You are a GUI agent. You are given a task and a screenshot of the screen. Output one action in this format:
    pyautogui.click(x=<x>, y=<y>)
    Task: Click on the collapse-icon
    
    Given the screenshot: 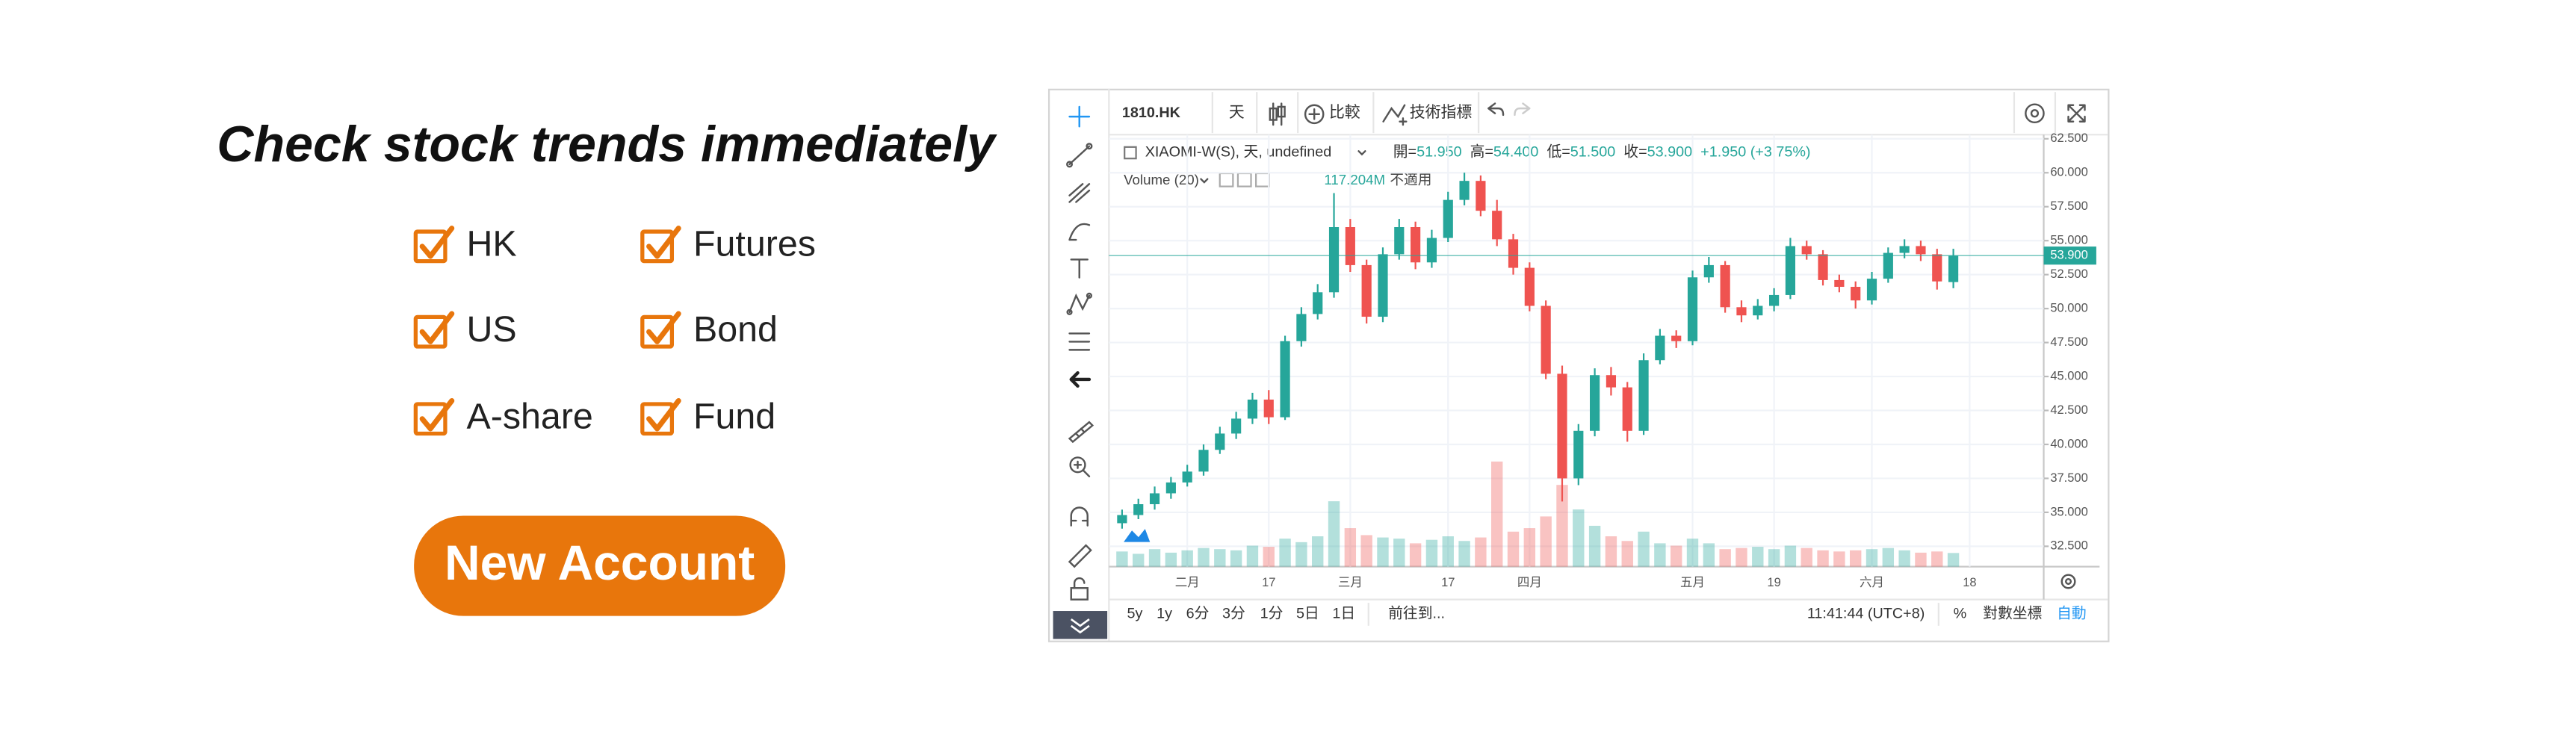 What is the action you would take?
    pyautogui.click(x=1080, y=626)
    